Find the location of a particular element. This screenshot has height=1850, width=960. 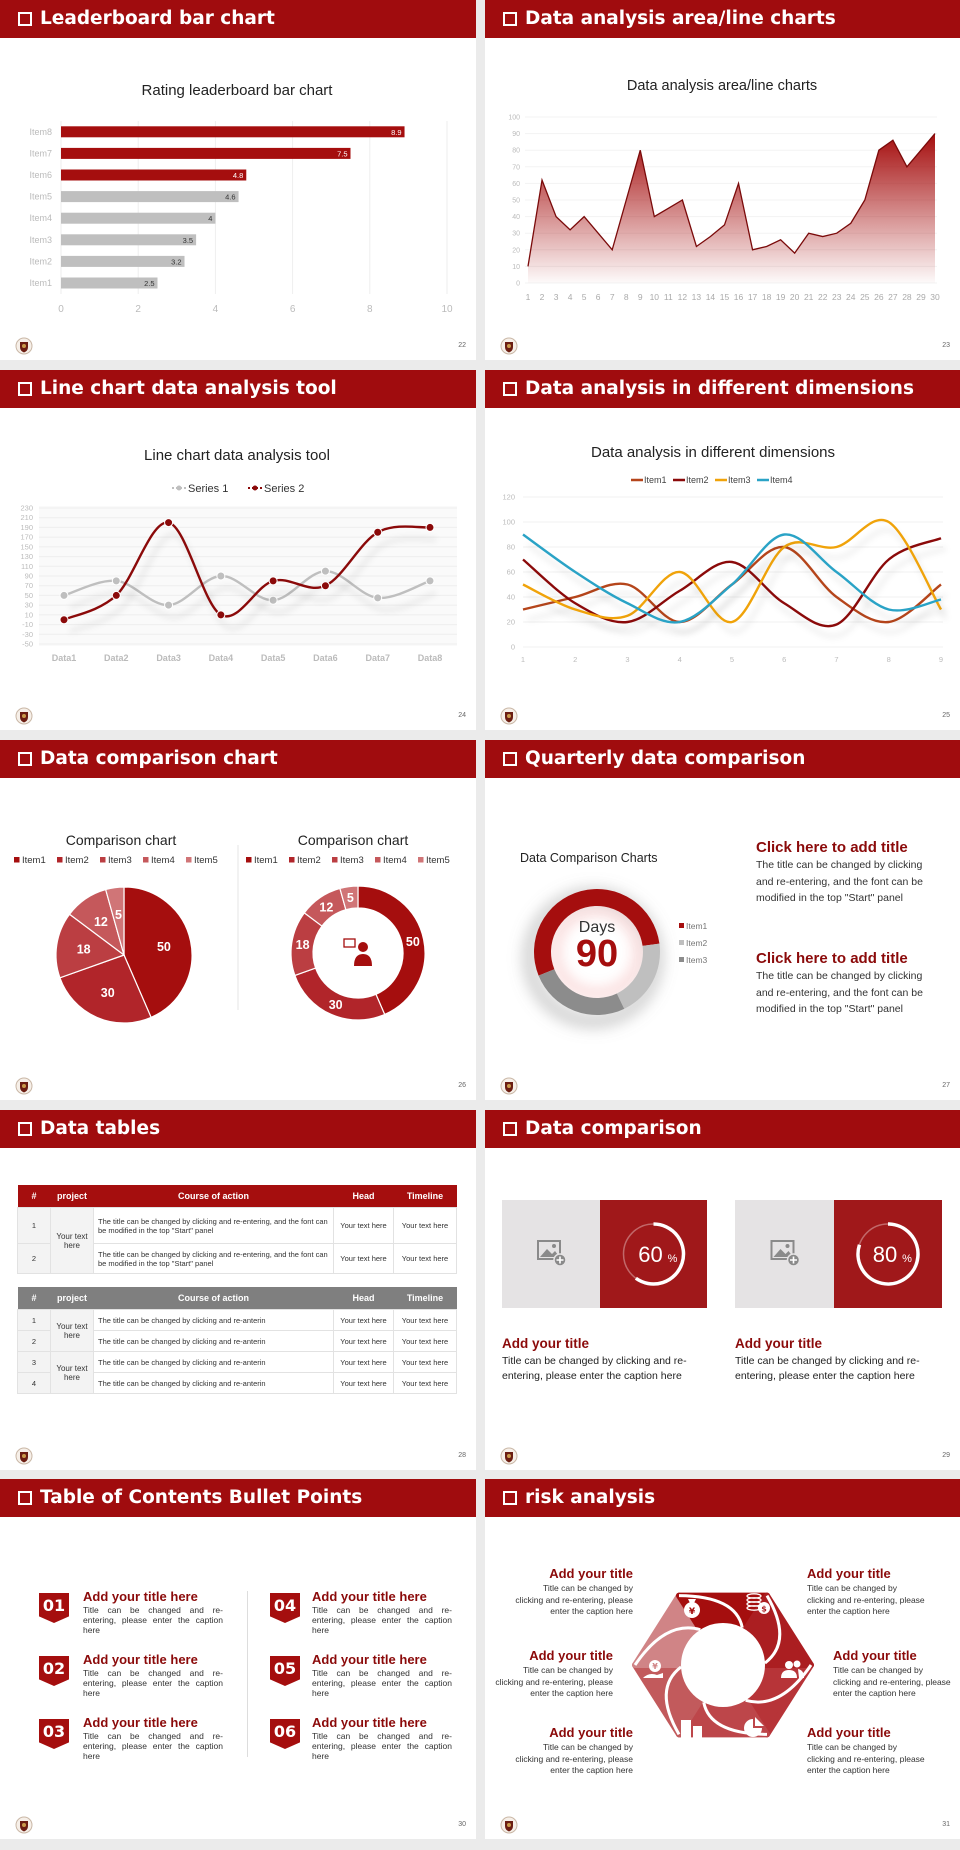

chart-title: Data Comparison Charts is located at coordinates (589, 858).